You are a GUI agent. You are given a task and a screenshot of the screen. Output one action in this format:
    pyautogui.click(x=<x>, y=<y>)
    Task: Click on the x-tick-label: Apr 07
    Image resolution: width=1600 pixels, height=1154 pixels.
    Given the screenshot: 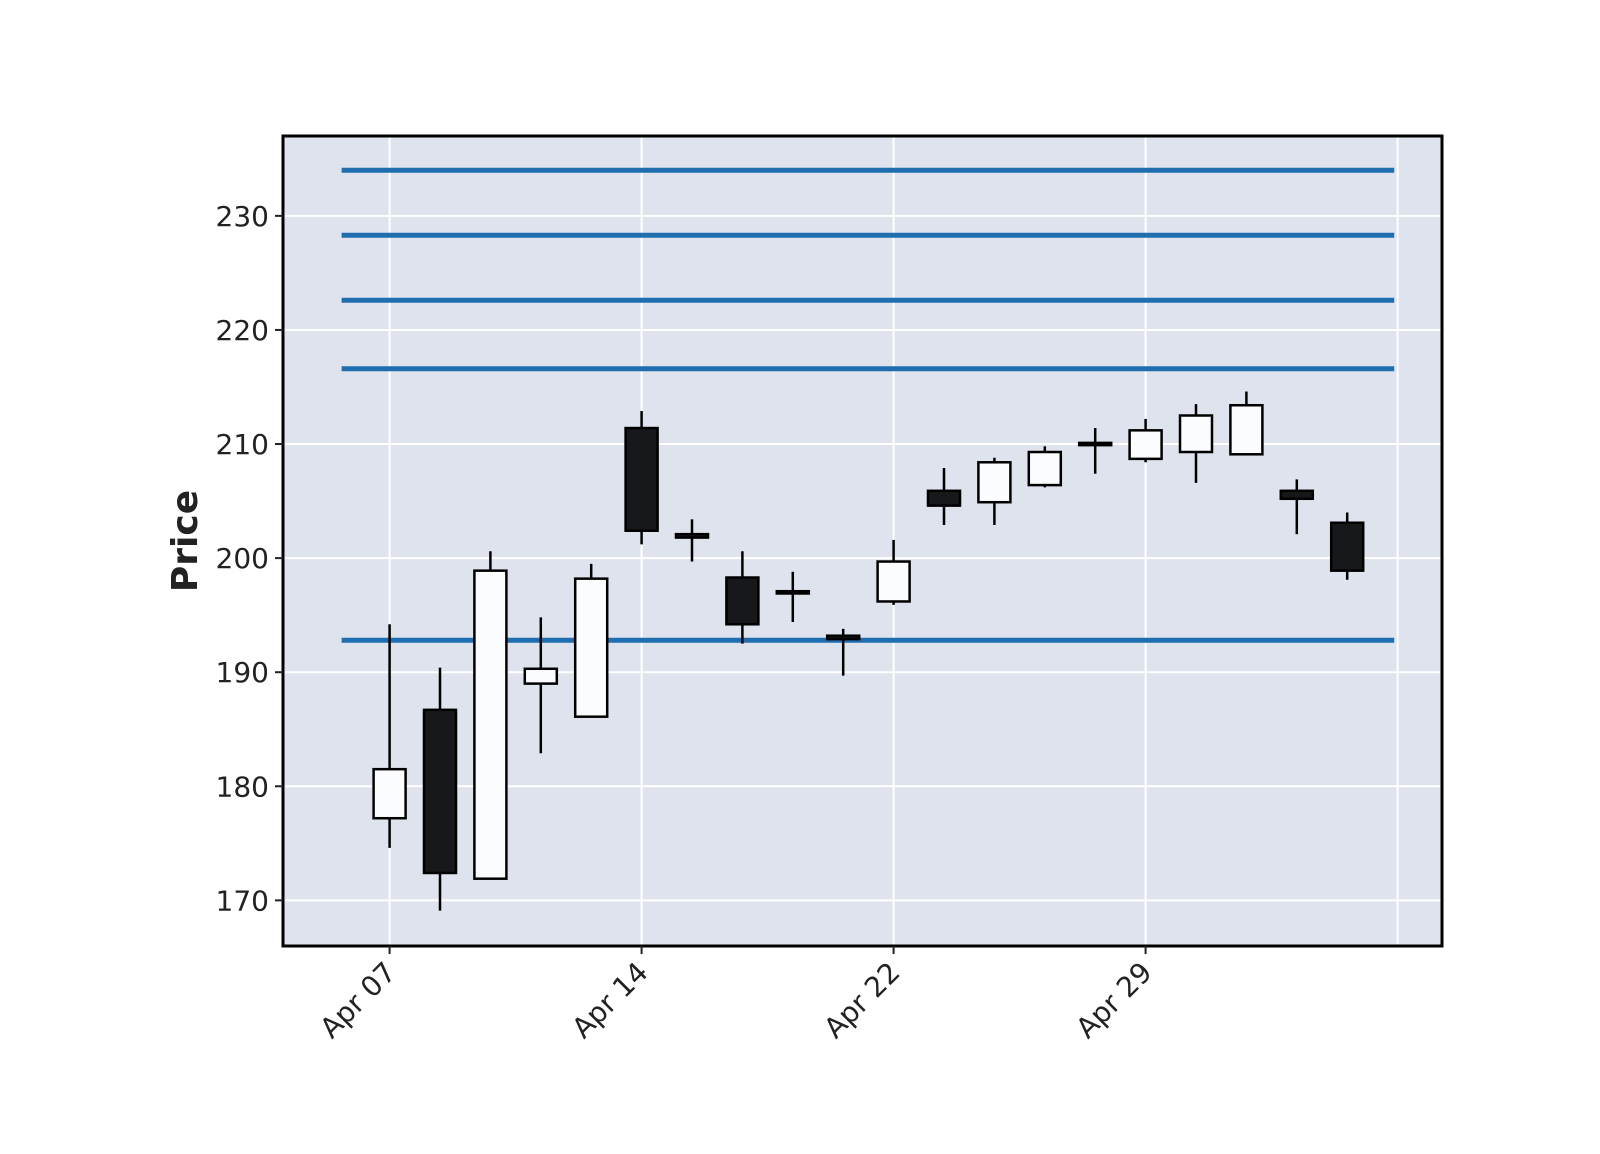 What is the action you would take?
    pyautogui.click(x=357, y=1000)
    